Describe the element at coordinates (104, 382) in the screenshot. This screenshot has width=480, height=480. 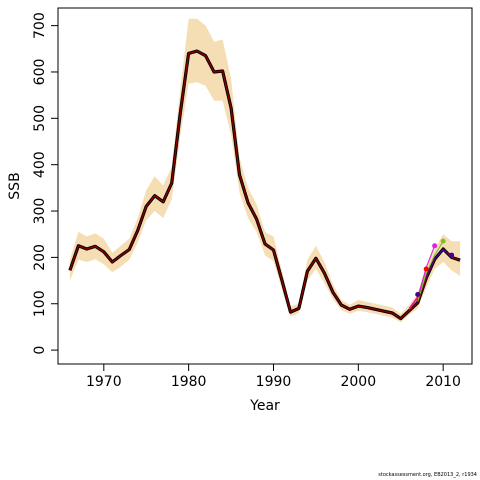
I see `x-tick-label-1970: 1970` at that location.